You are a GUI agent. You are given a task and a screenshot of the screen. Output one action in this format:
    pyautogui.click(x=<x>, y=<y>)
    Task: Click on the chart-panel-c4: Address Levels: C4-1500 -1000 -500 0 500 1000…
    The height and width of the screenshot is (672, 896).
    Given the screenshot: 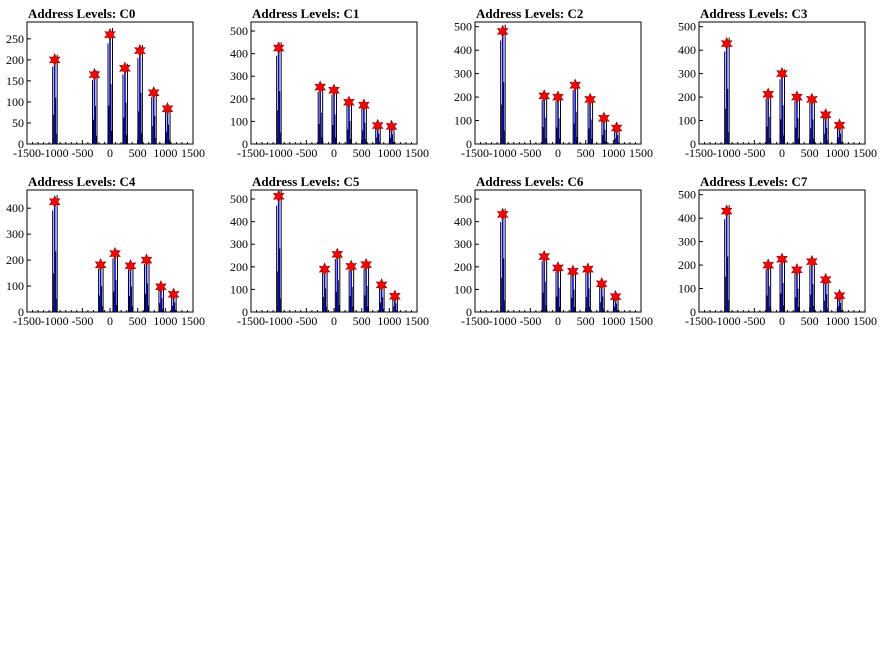 What is the action you would take?
    pyautogui.click(x=105, y=251)
    